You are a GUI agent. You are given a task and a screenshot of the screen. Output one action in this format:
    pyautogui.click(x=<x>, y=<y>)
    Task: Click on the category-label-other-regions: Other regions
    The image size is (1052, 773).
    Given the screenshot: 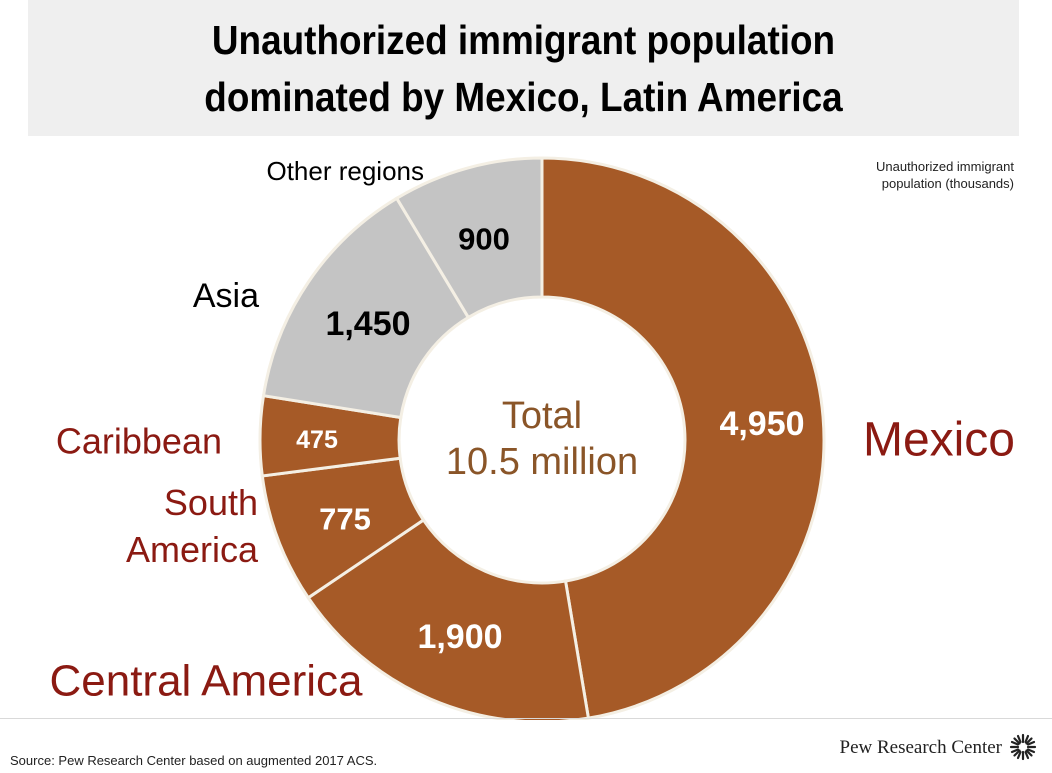 What is the action you would take?
    pyautogui.click(x=345, y=171)
    